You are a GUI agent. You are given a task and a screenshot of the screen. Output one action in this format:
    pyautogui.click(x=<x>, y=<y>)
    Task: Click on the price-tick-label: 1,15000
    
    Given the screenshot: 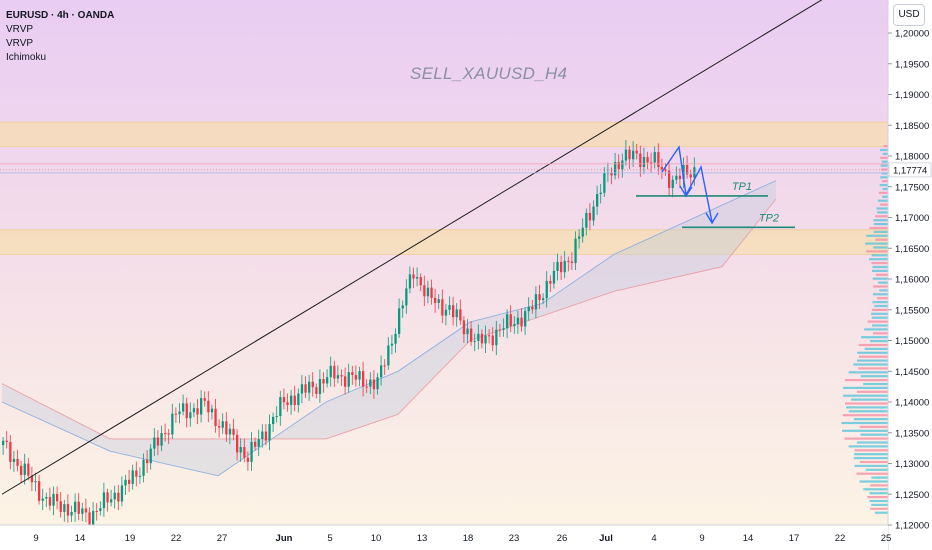 What is the action you would take?
    pyautogui.click(x=912, y=341)
    